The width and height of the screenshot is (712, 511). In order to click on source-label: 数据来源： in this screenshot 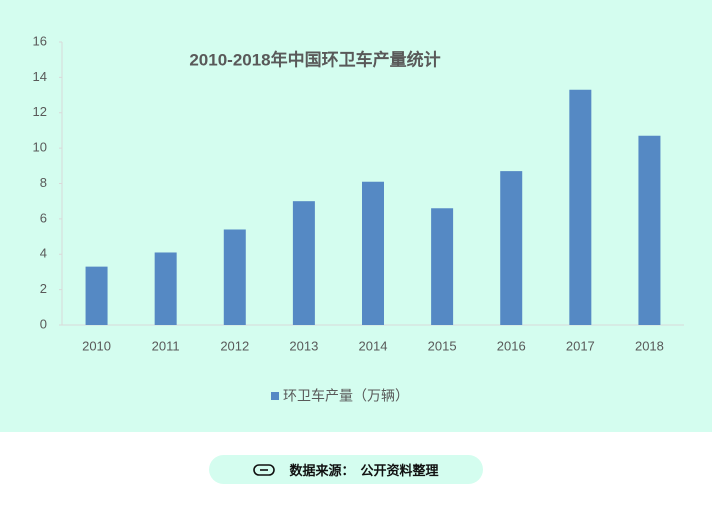, I will do `click(322, 470)`.